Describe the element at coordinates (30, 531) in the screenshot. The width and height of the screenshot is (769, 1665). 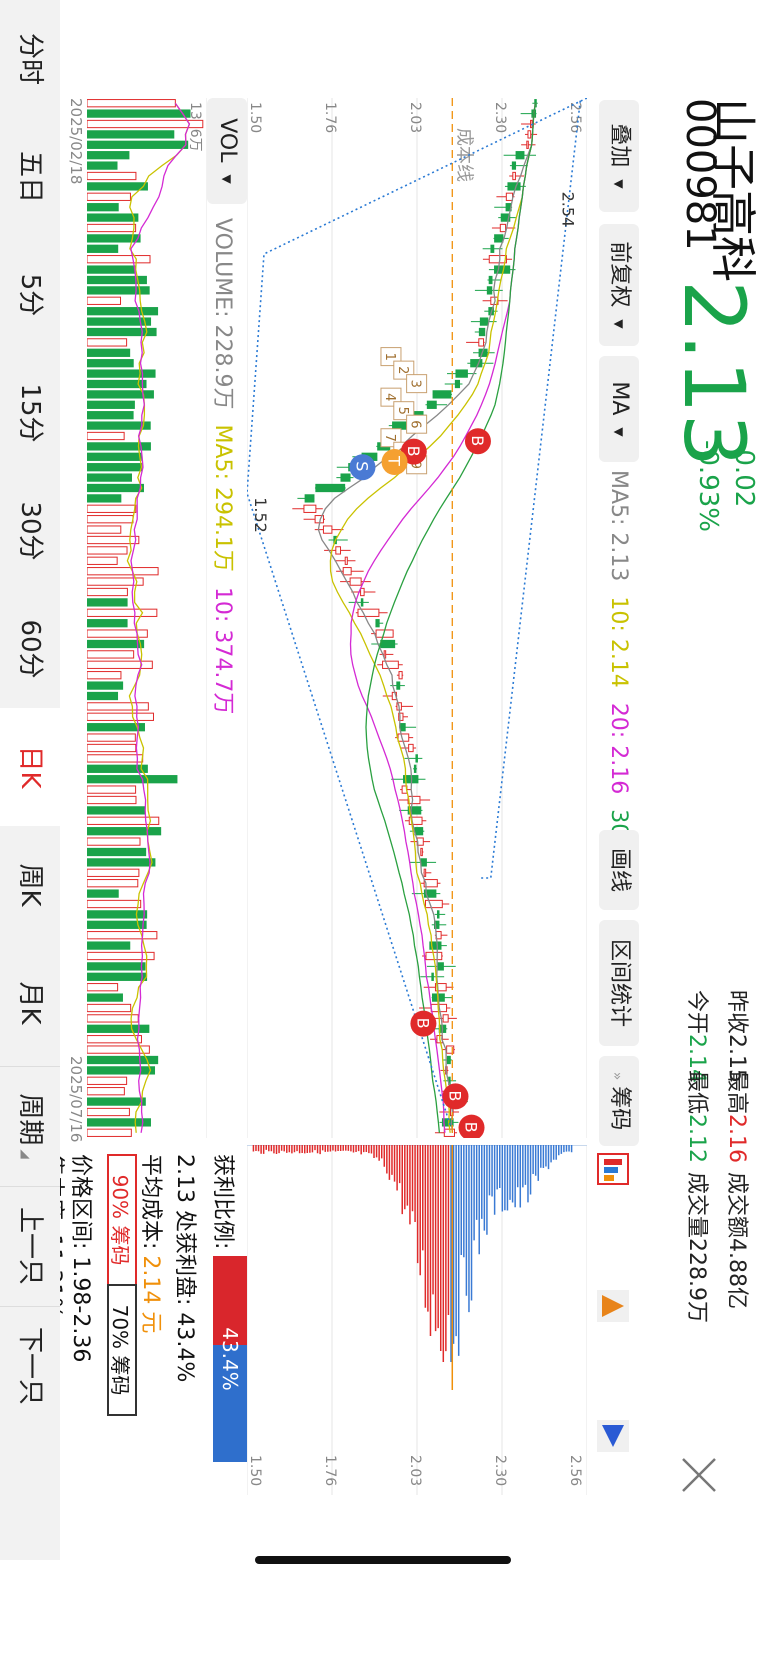
I see `tab-30min: 30分` at that location.